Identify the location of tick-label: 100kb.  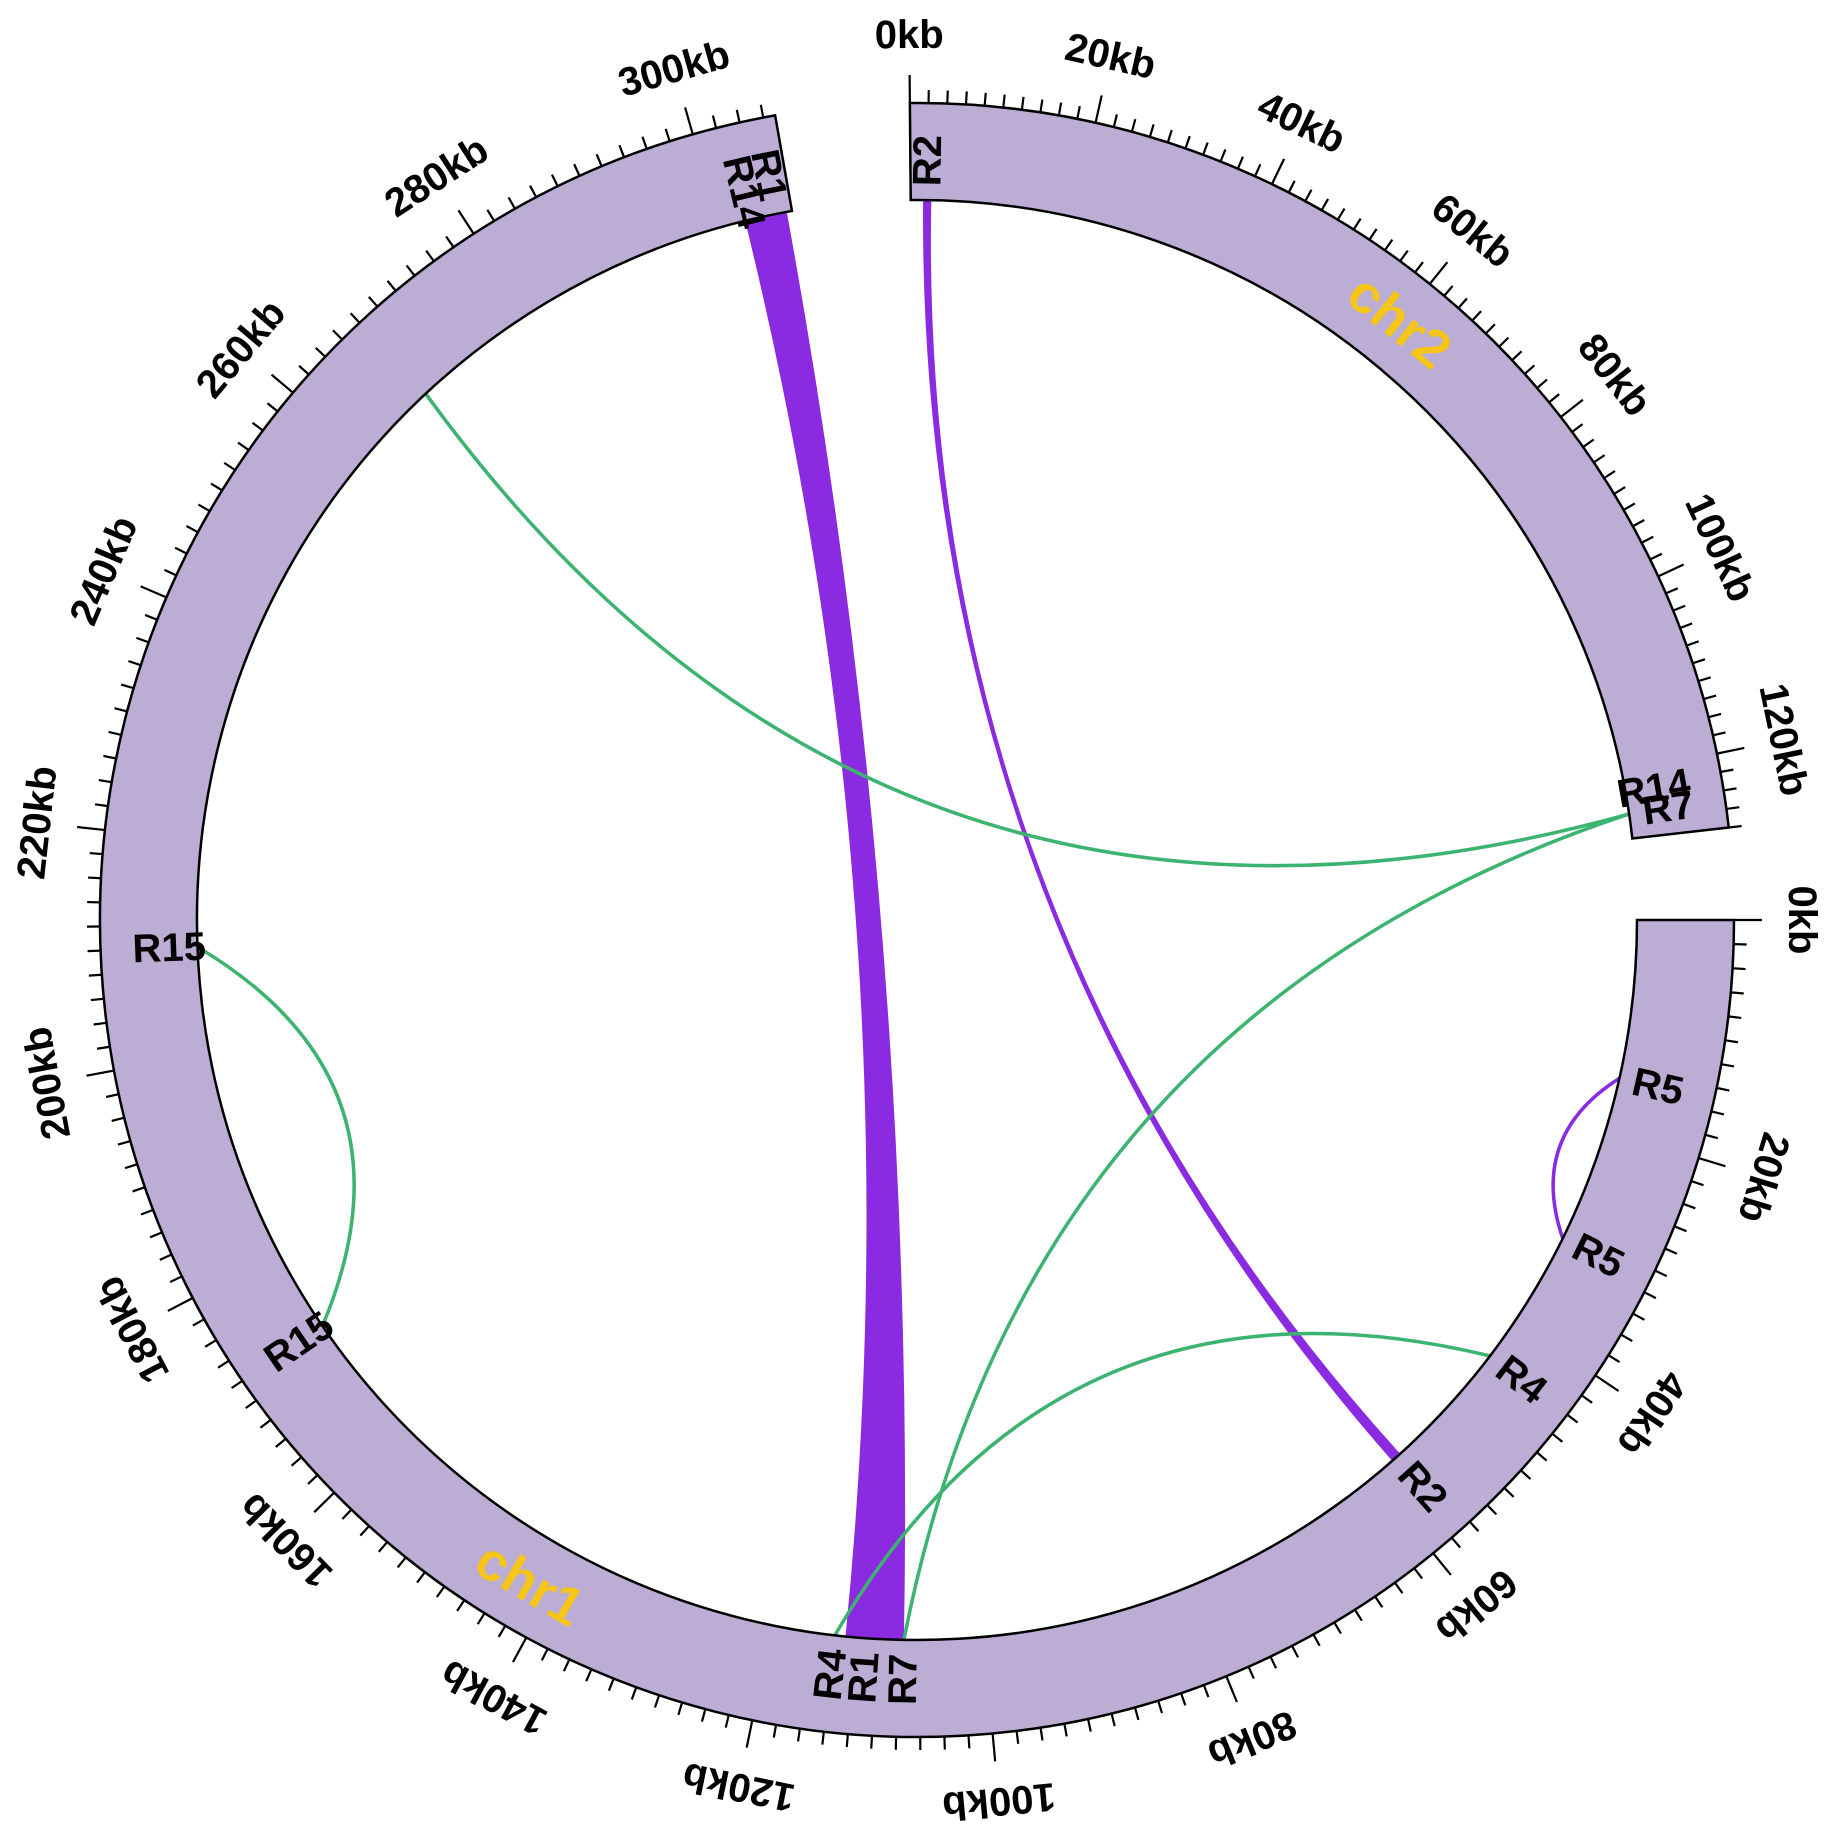
(998, 1801).